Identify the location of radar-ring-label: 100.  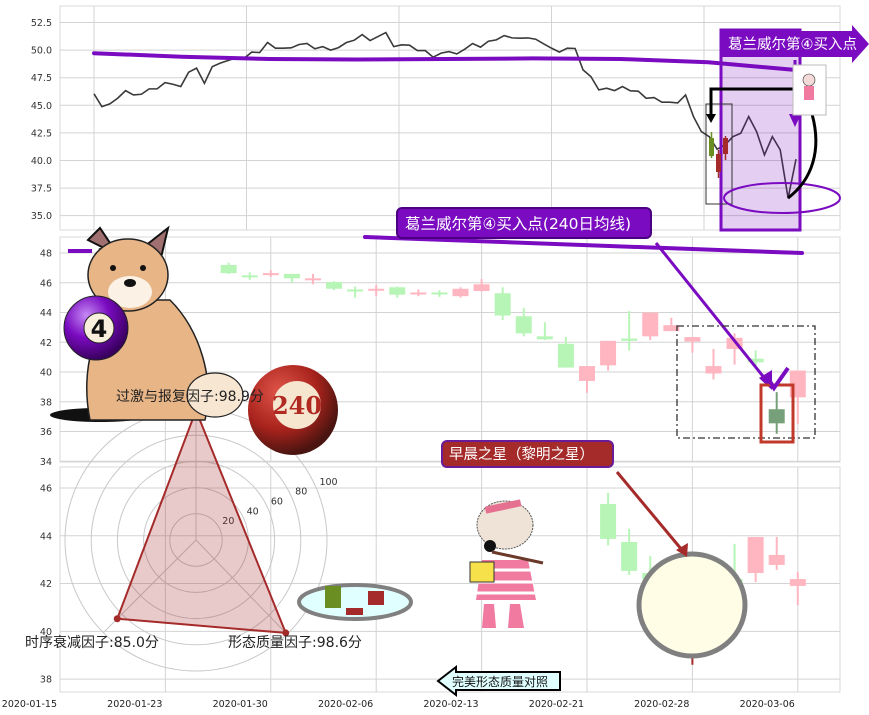
(328, 482).